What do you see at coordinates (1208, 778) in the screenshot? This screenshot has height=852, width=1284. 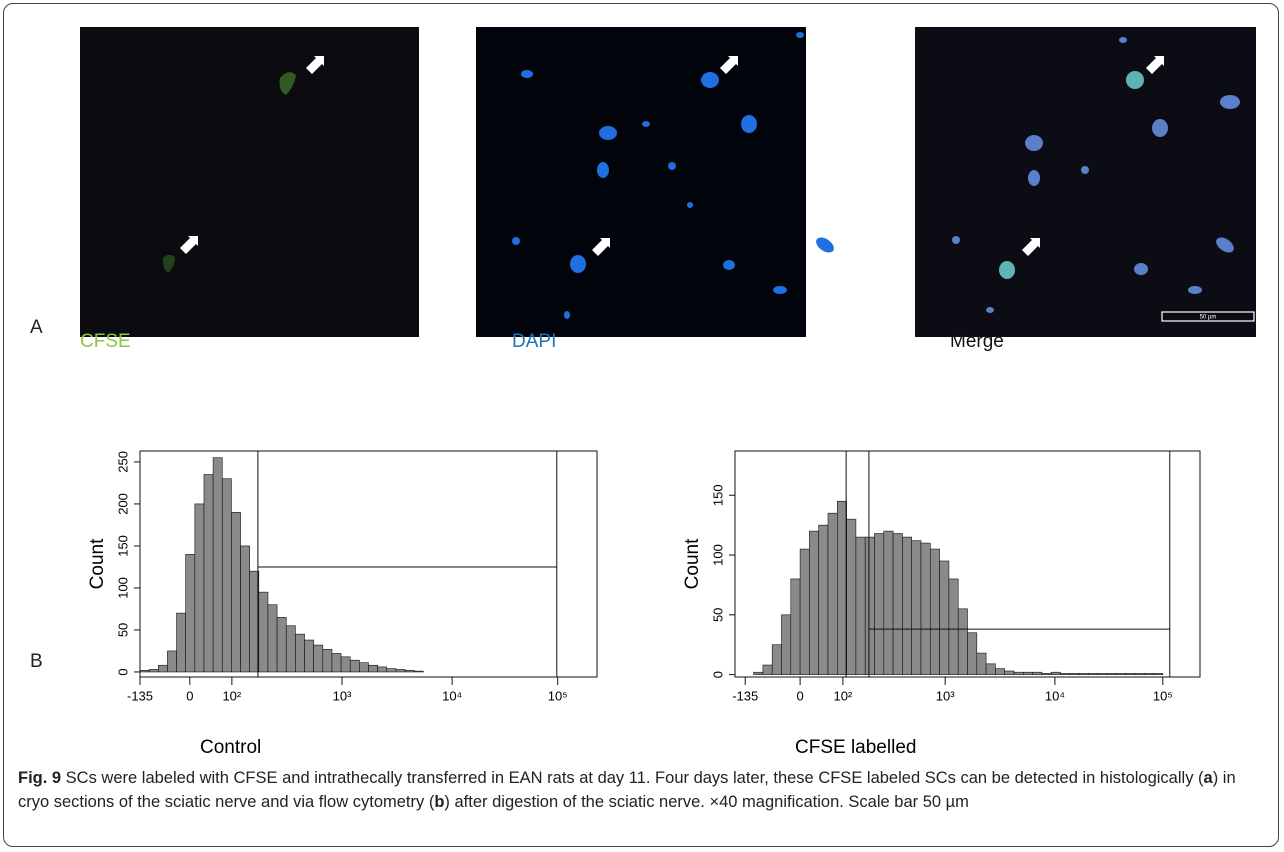 I see `caption-text: a` at bounding box center [1208, 778].